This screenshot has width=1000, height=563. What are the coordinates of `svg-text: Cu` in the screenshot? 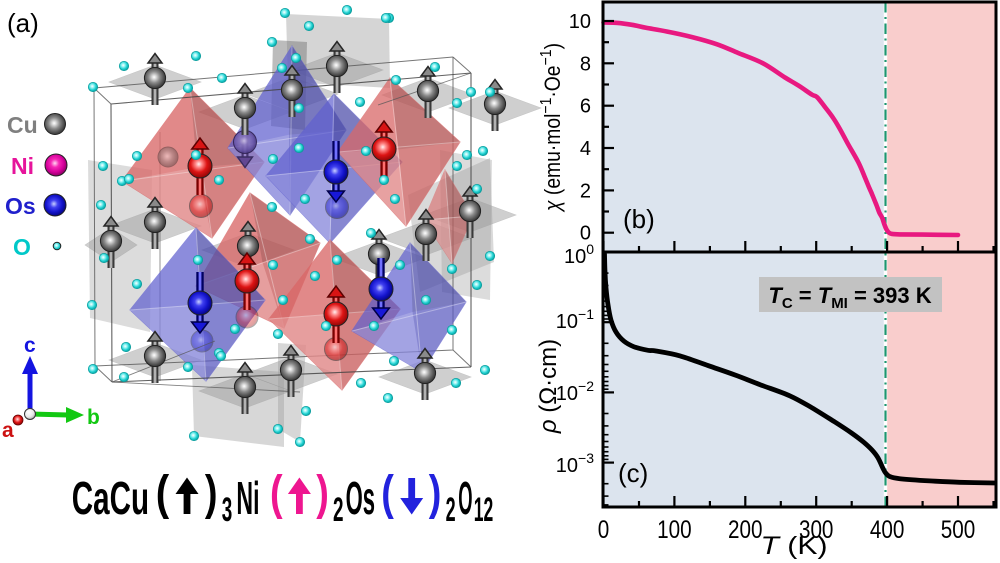 It's located at (22, 125).